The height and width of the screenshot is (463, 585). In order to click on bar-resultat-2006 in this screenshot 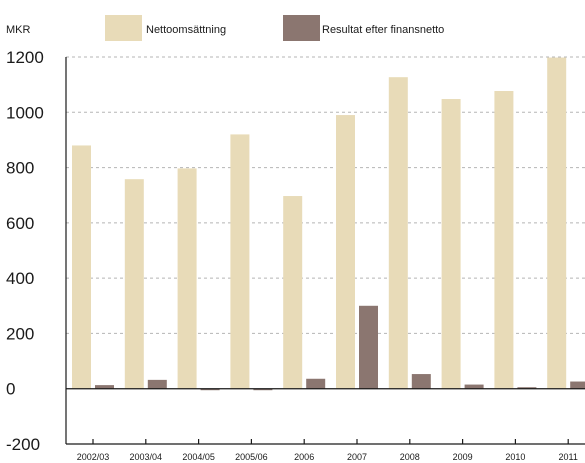, I will do `click(316, 383)`.